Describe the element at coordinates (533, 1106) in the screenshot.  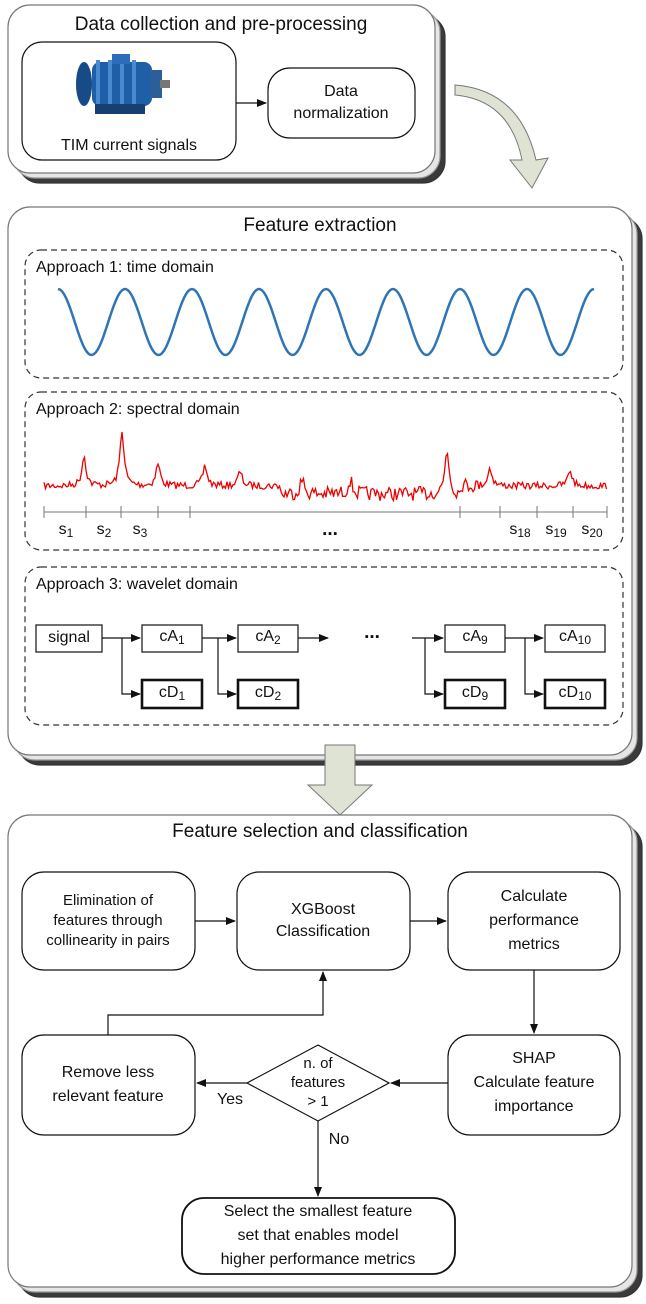
I see `box-label: importance` at that location.